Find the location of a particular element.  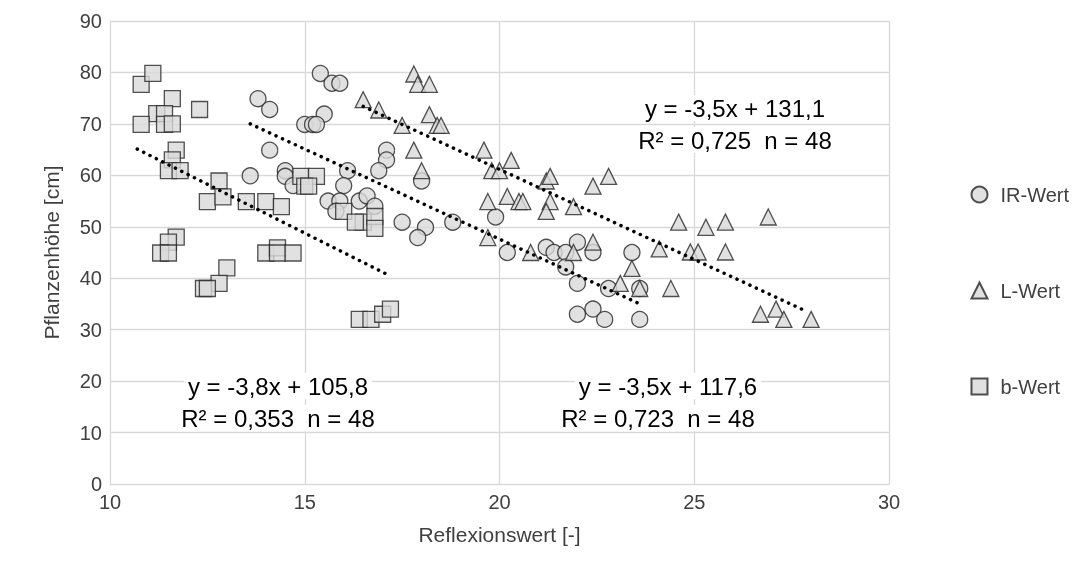

annotation: y = -3,8x + 105,8 is located at coordinates (278, 386).